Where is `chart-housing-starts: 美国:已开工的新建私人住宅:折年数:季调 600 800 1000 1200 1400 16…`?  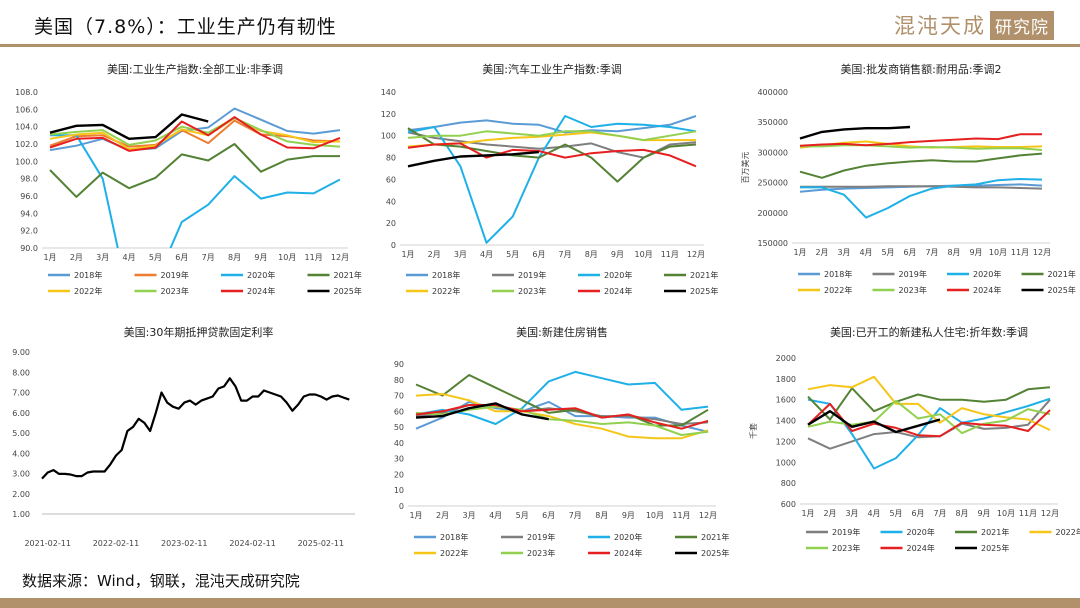
chart-housing-starts: 美国:已开工的新建私人住宅:折年数:季调 600 800 1000 1200 1400 16… is located at coordinates (914, 439).